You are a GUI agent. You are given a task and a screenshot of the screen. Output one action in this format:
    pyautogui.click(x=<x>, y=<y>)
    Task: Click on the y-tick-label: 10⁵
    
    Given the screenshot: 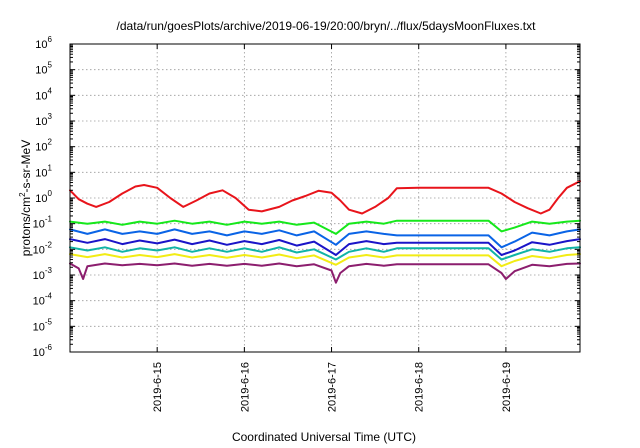 What is the action you would take?
    pyautogui.click(x=43, y=69)
    